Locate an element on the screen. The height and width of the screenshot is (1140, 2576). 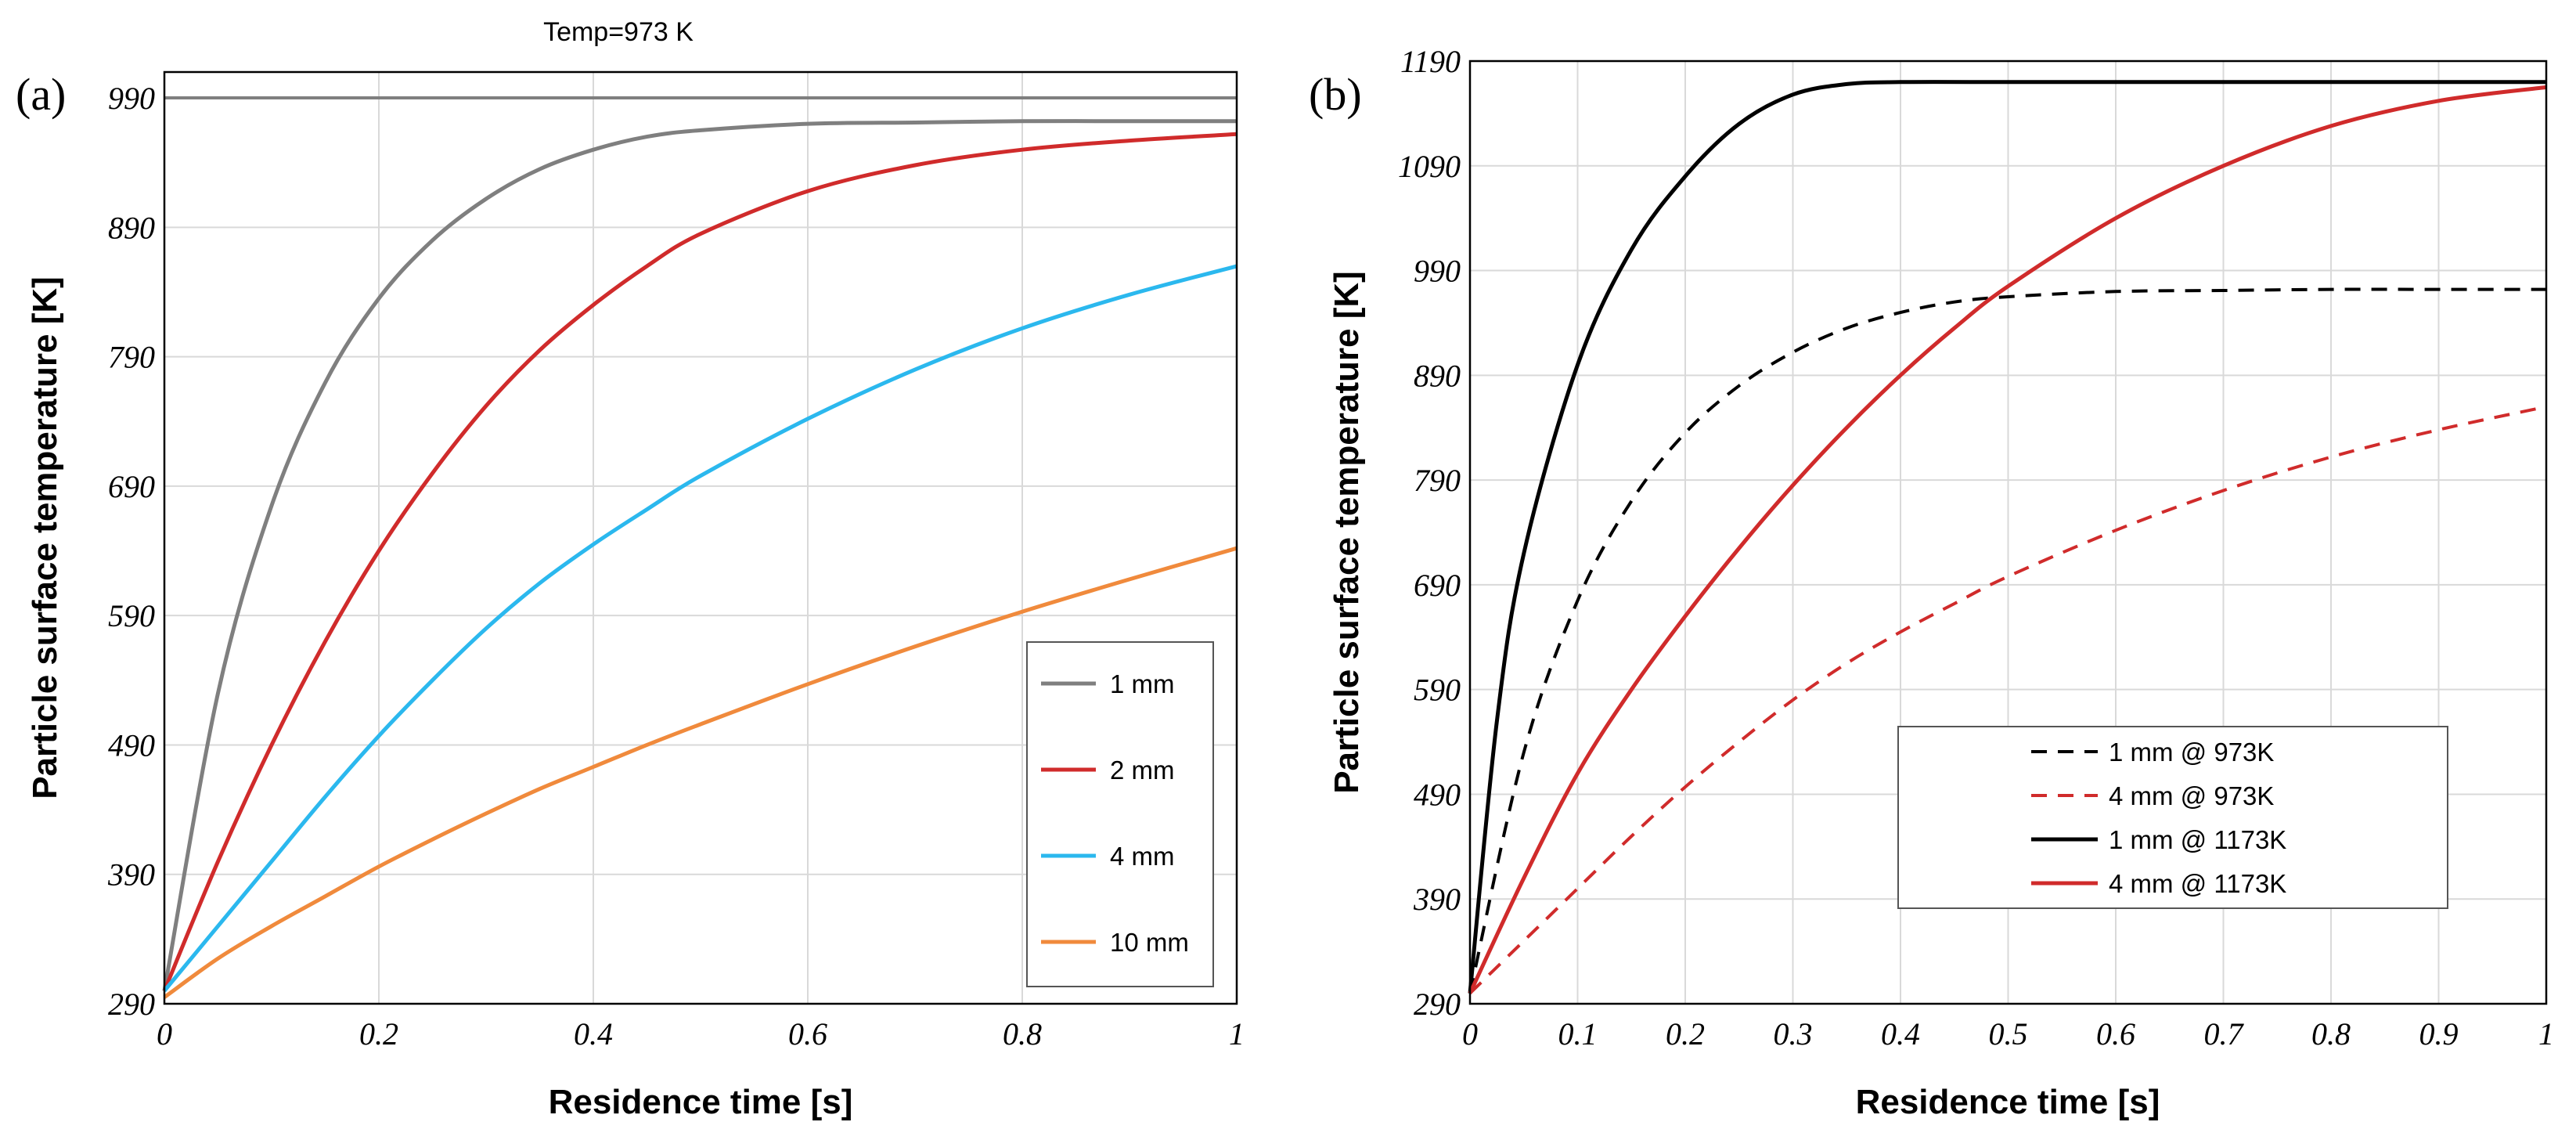
legend-label: 4 mm is located at coordinates (1142, 857).